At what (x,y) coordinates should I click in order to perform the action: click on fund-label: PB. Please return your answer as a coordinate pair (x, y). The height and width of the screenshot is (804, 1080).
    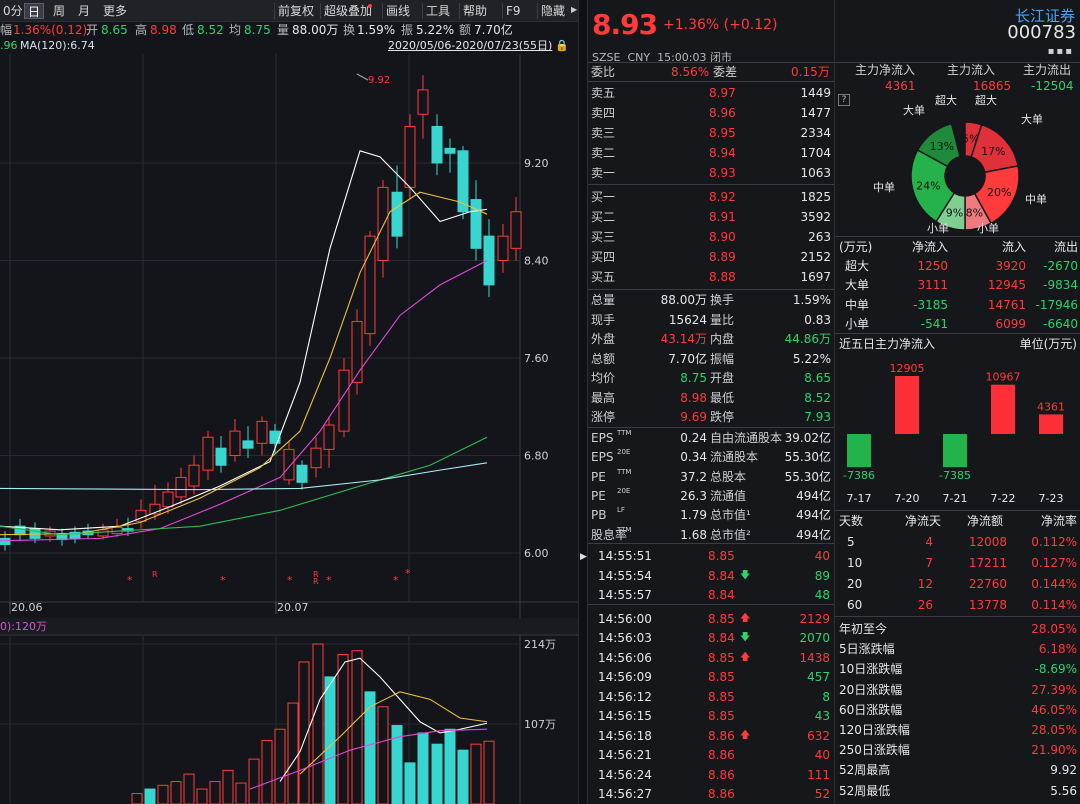
    Looking at the image, I should click on (599, 515).